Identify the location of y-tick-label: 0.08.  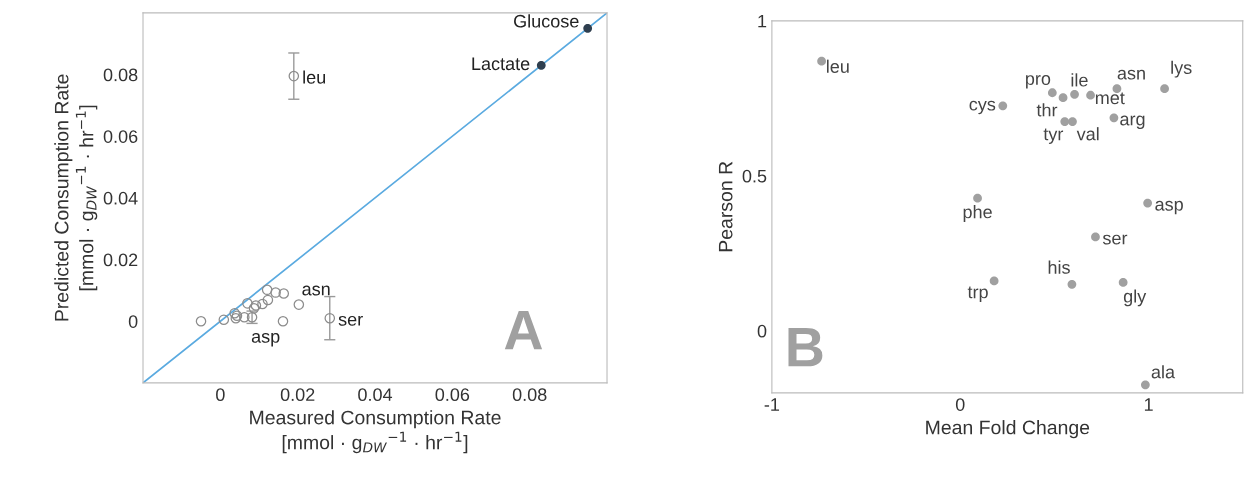
(120, 75).